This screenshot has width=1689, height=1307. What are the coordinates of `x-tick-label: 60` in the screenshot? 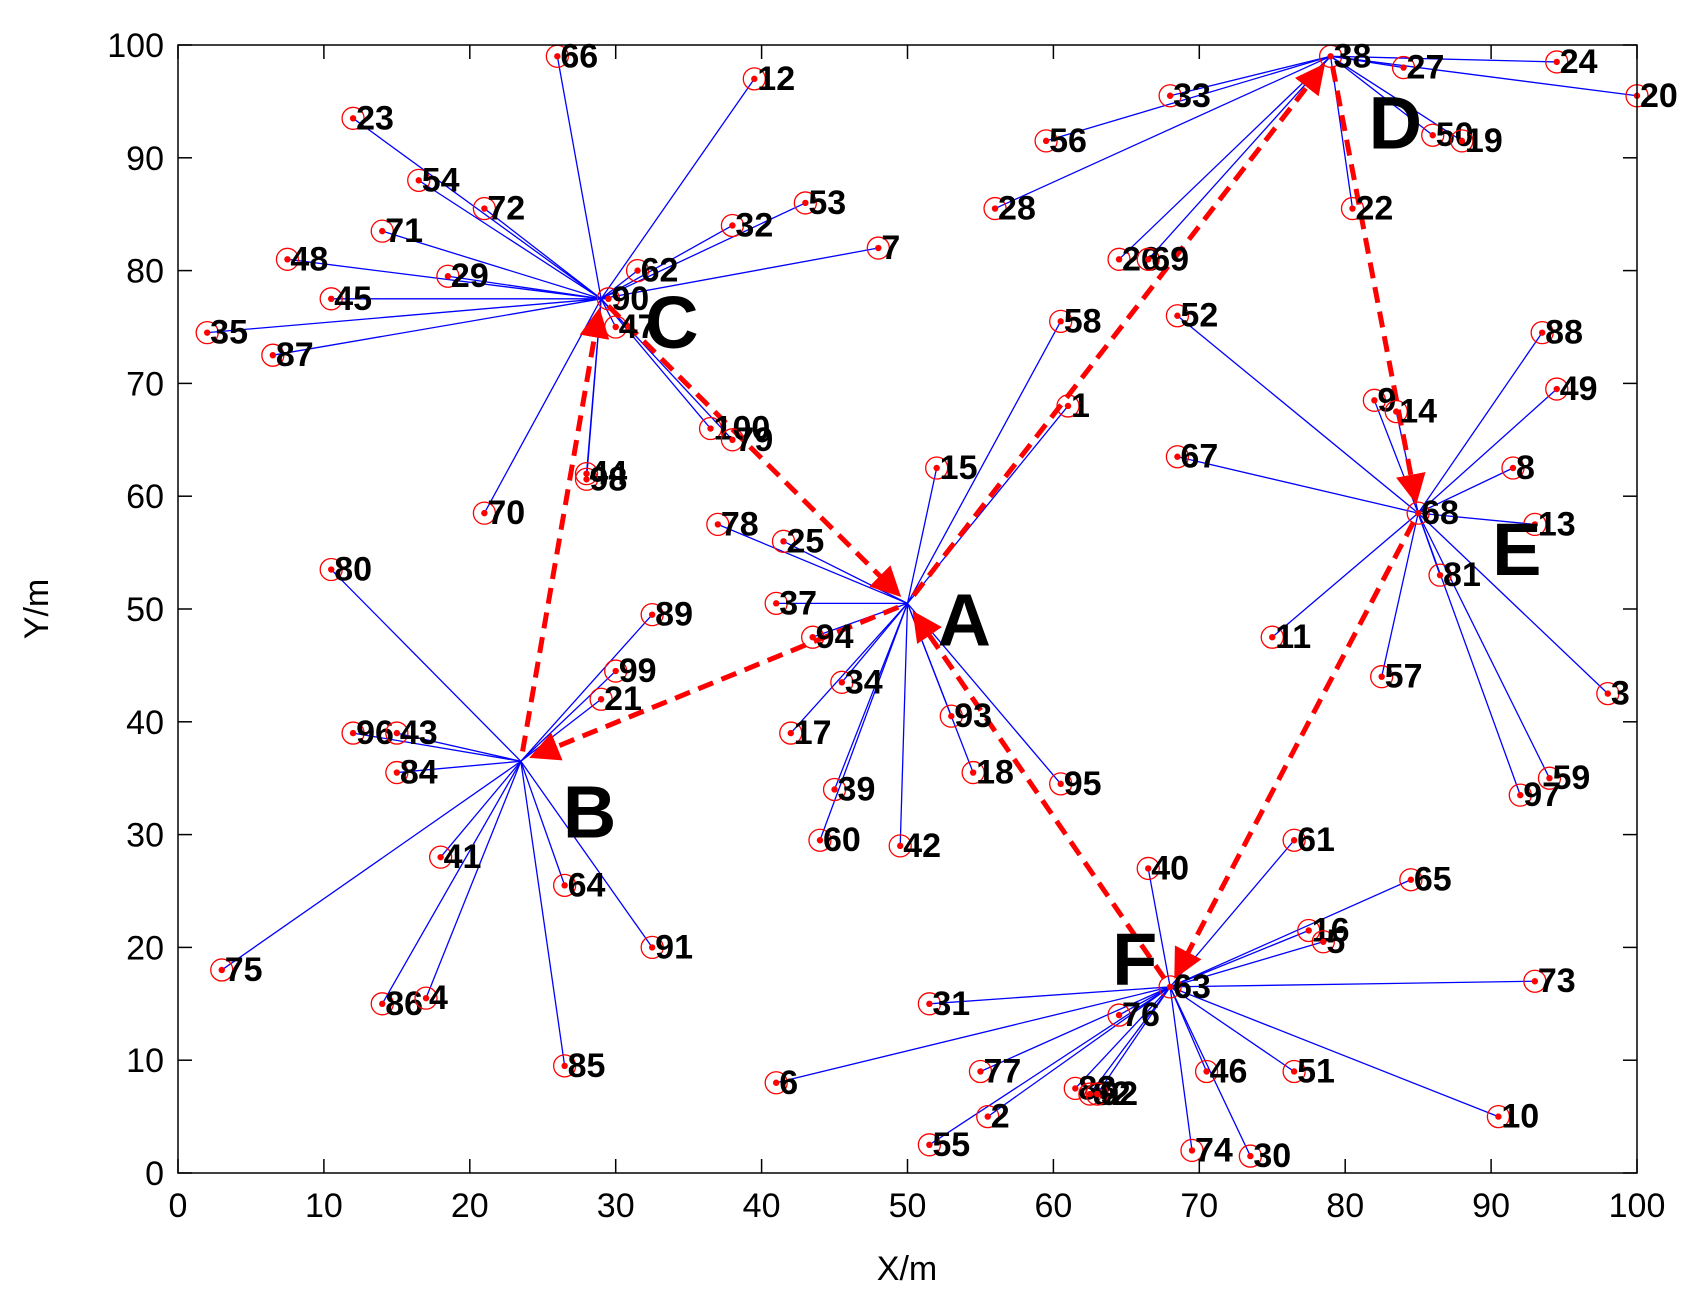 It's located at (1053, 1206).